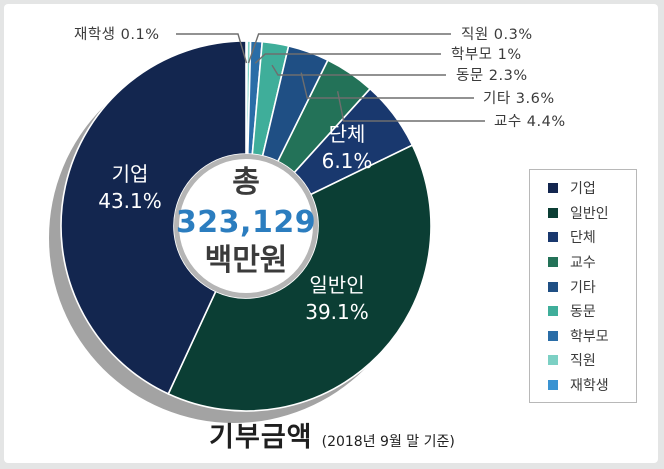 The width and height of the screenshot is (664, 469). What do you see at coordinates (583, 189) in the screenshot?
I see `legend-label-1: 기업` at bounding box center [583, 189].